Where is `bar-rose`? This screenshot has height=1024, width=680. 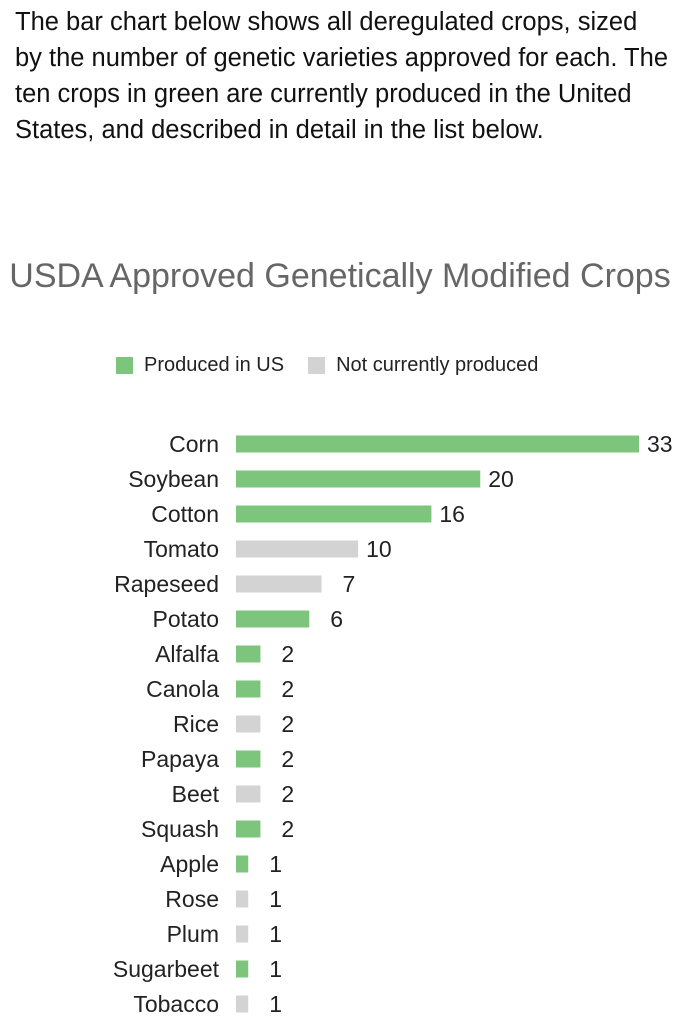 bar-rose is located at coordinates (242, 899).